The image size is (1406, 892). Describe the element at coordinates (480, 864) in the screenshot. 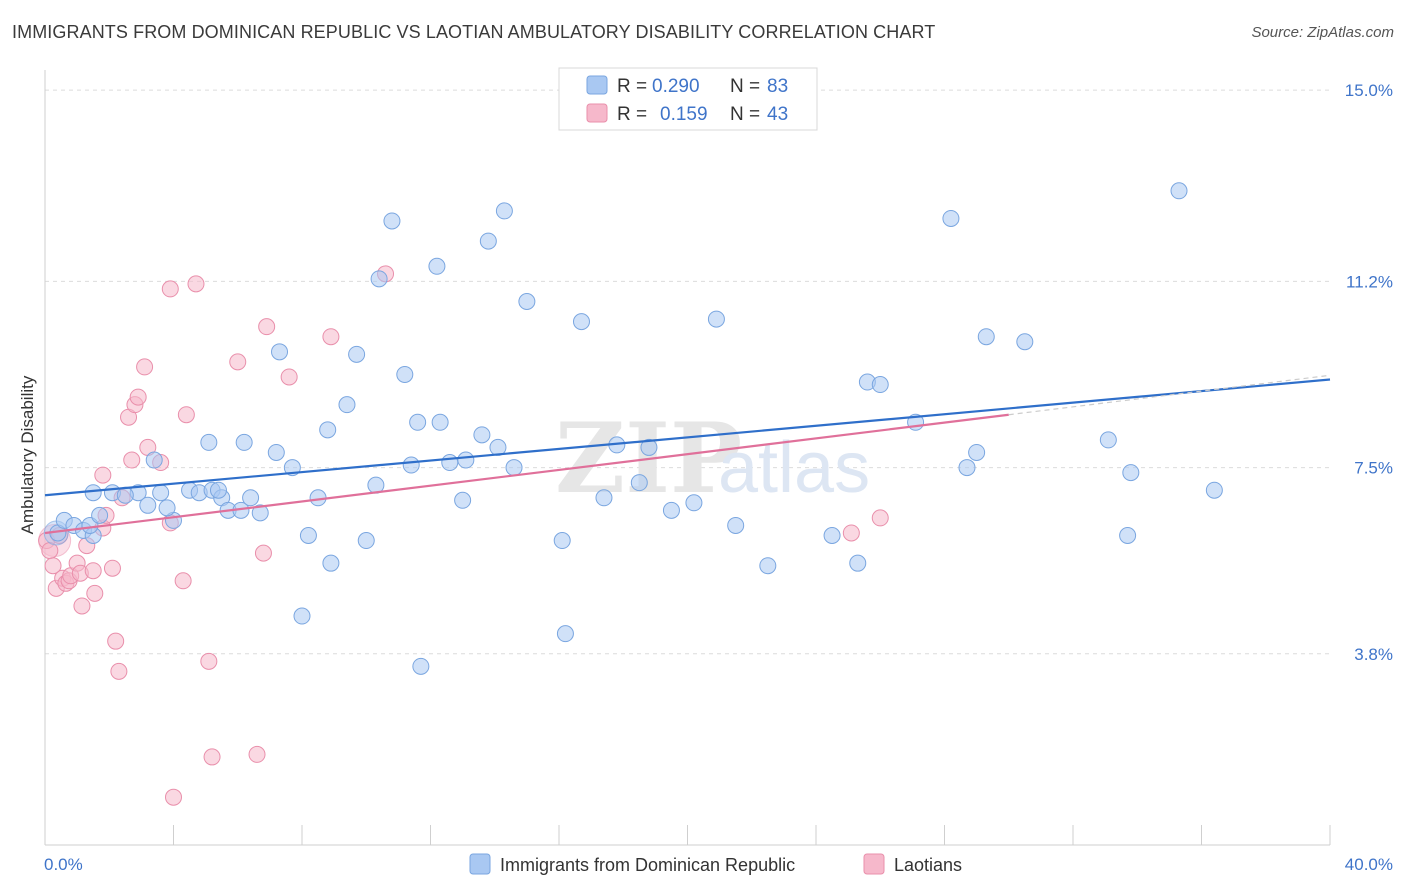

I see `bottom-legend-swatch-blue` at that location.